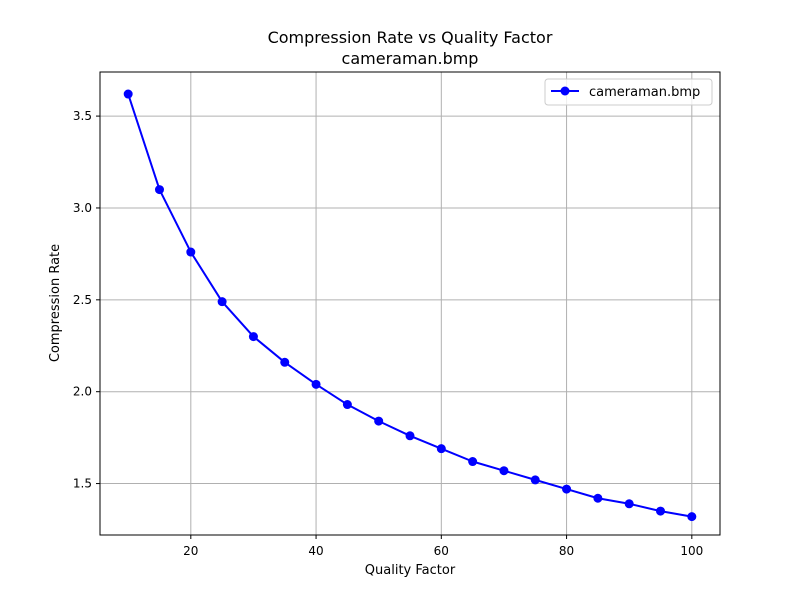 The image size is (800, 600). I want to click on y-tick-label: 3.0, so click(82, 208).